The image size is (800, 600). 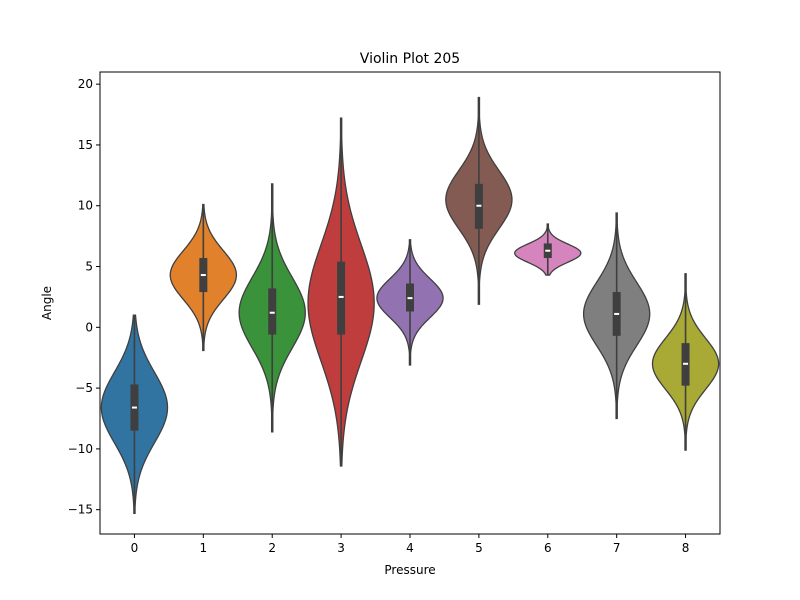 What do you see at coordinates (410, 548) in the screenshot?
I see `x-tick-label: 4` at bounding box center [410, 548].